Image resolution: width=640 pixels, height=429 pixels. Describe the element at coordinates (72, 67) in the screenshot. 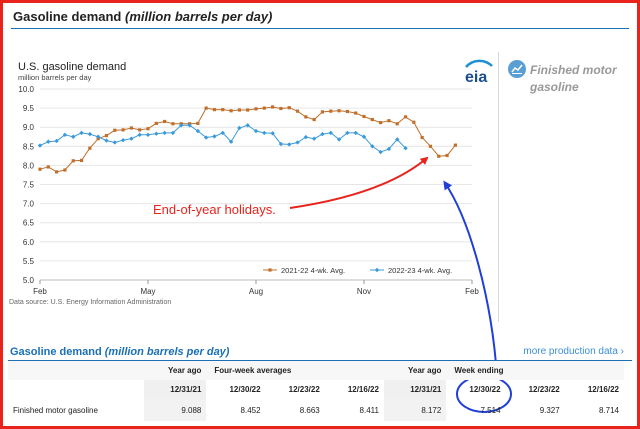

I see `chart-title: U.S. gasoline demand` at that location.